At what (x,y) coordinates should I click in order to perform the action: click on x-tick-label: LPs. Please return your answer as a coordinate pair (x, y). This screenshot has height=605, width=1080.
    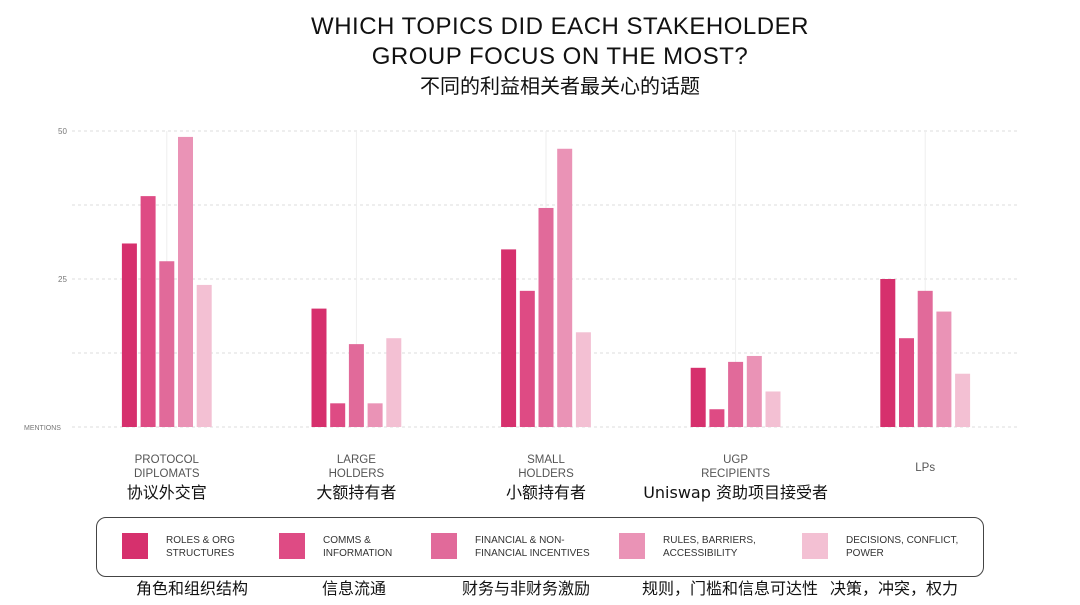
    Looking at the image, I should click on (925, 468).